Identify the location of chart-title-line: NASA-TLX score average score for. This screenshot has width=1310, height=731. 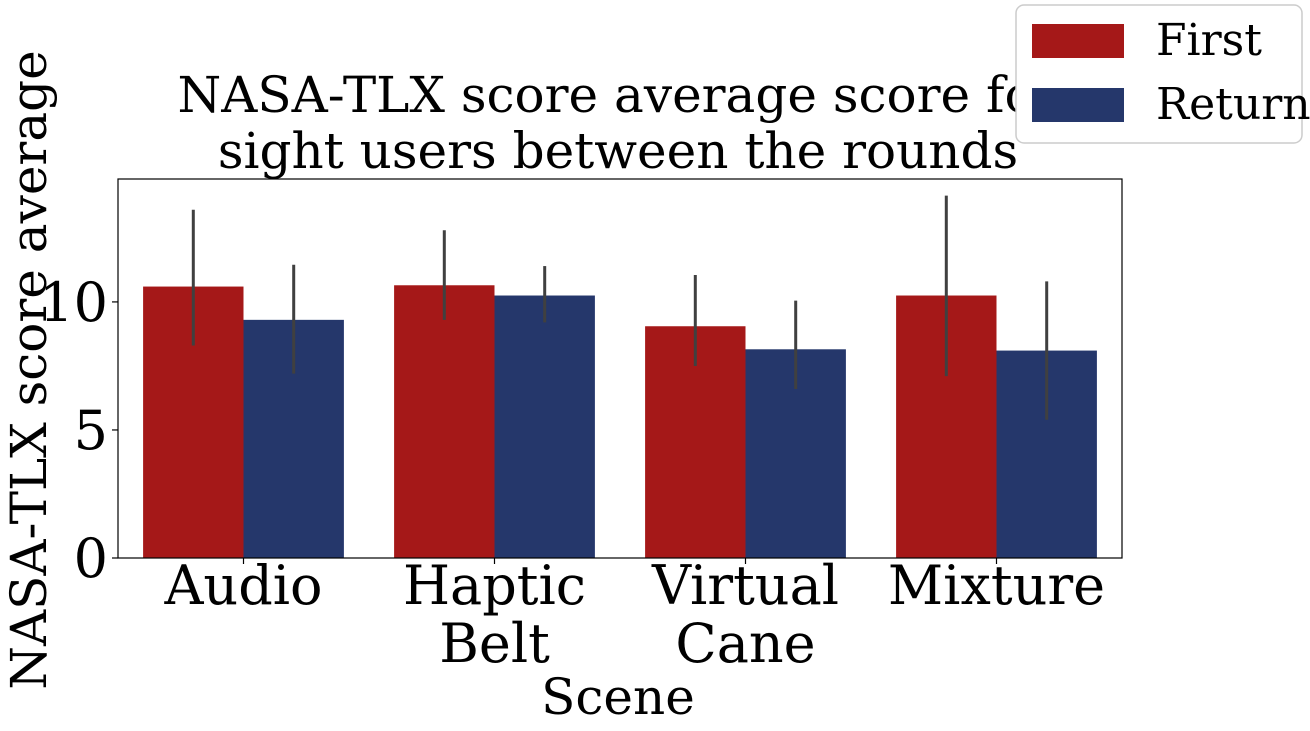
(617, 95).